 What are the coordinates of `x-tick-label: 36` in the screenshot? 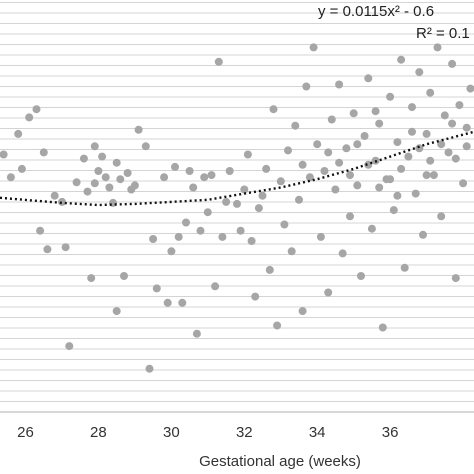 It's located at (390, 432).